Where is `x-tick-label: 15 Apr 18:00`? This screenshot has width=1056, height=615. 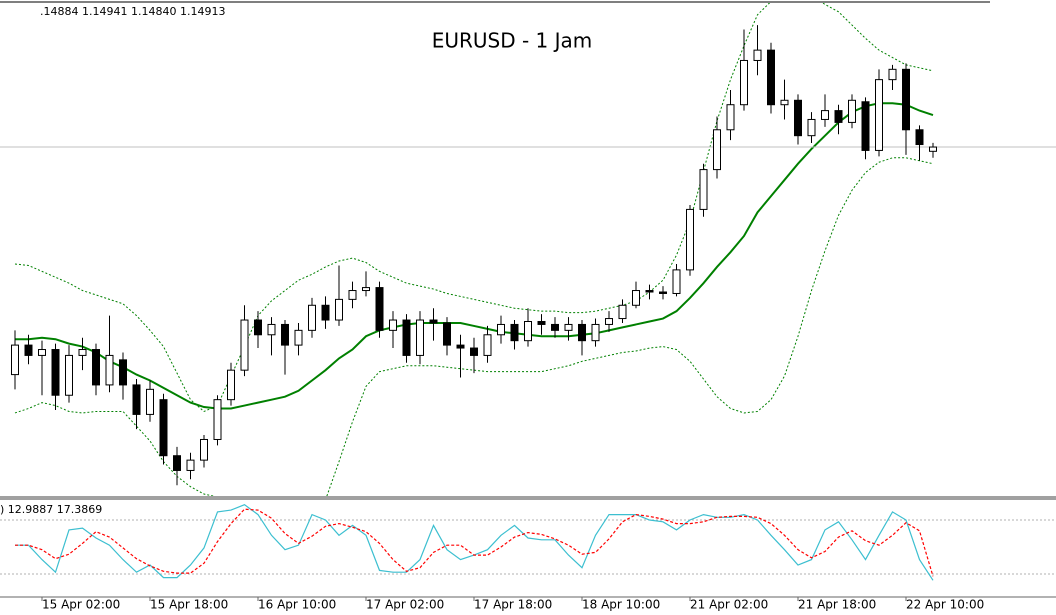 x-tick-label: 15 Apr 18:00 is located at coordinates (189, 605).